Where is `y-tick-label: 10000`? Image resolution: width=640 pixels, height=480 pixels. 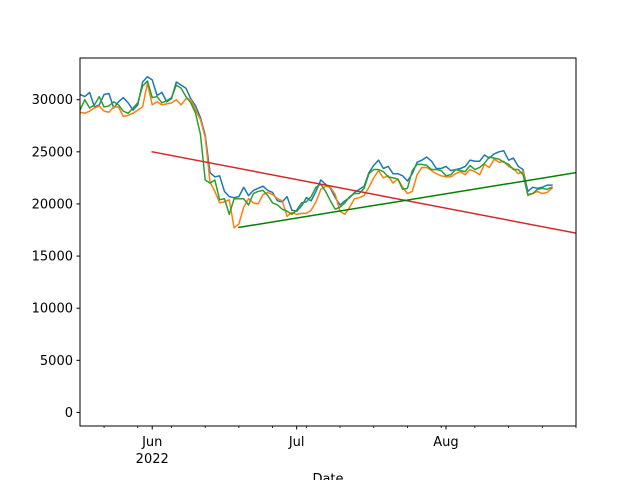
y-tick-label: 10000 is located at coordinates (52, 309).